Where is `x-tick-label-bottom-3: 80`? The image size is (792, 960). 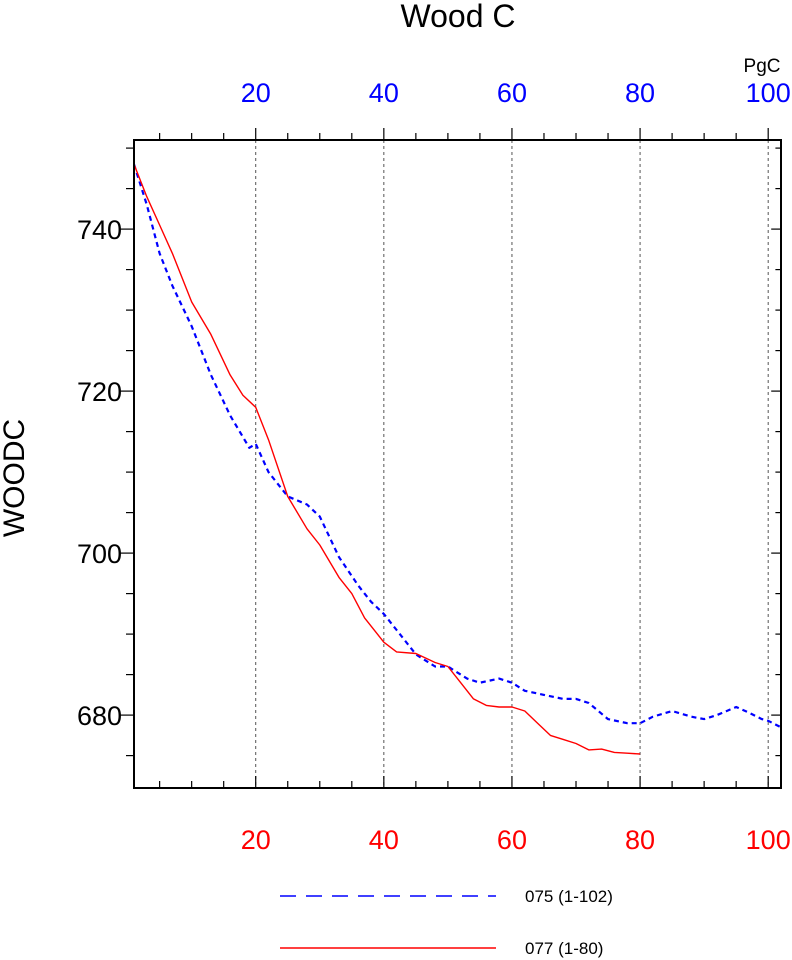
x-tick-label-bottom-3: 80 is located at coordinates (640, 840).